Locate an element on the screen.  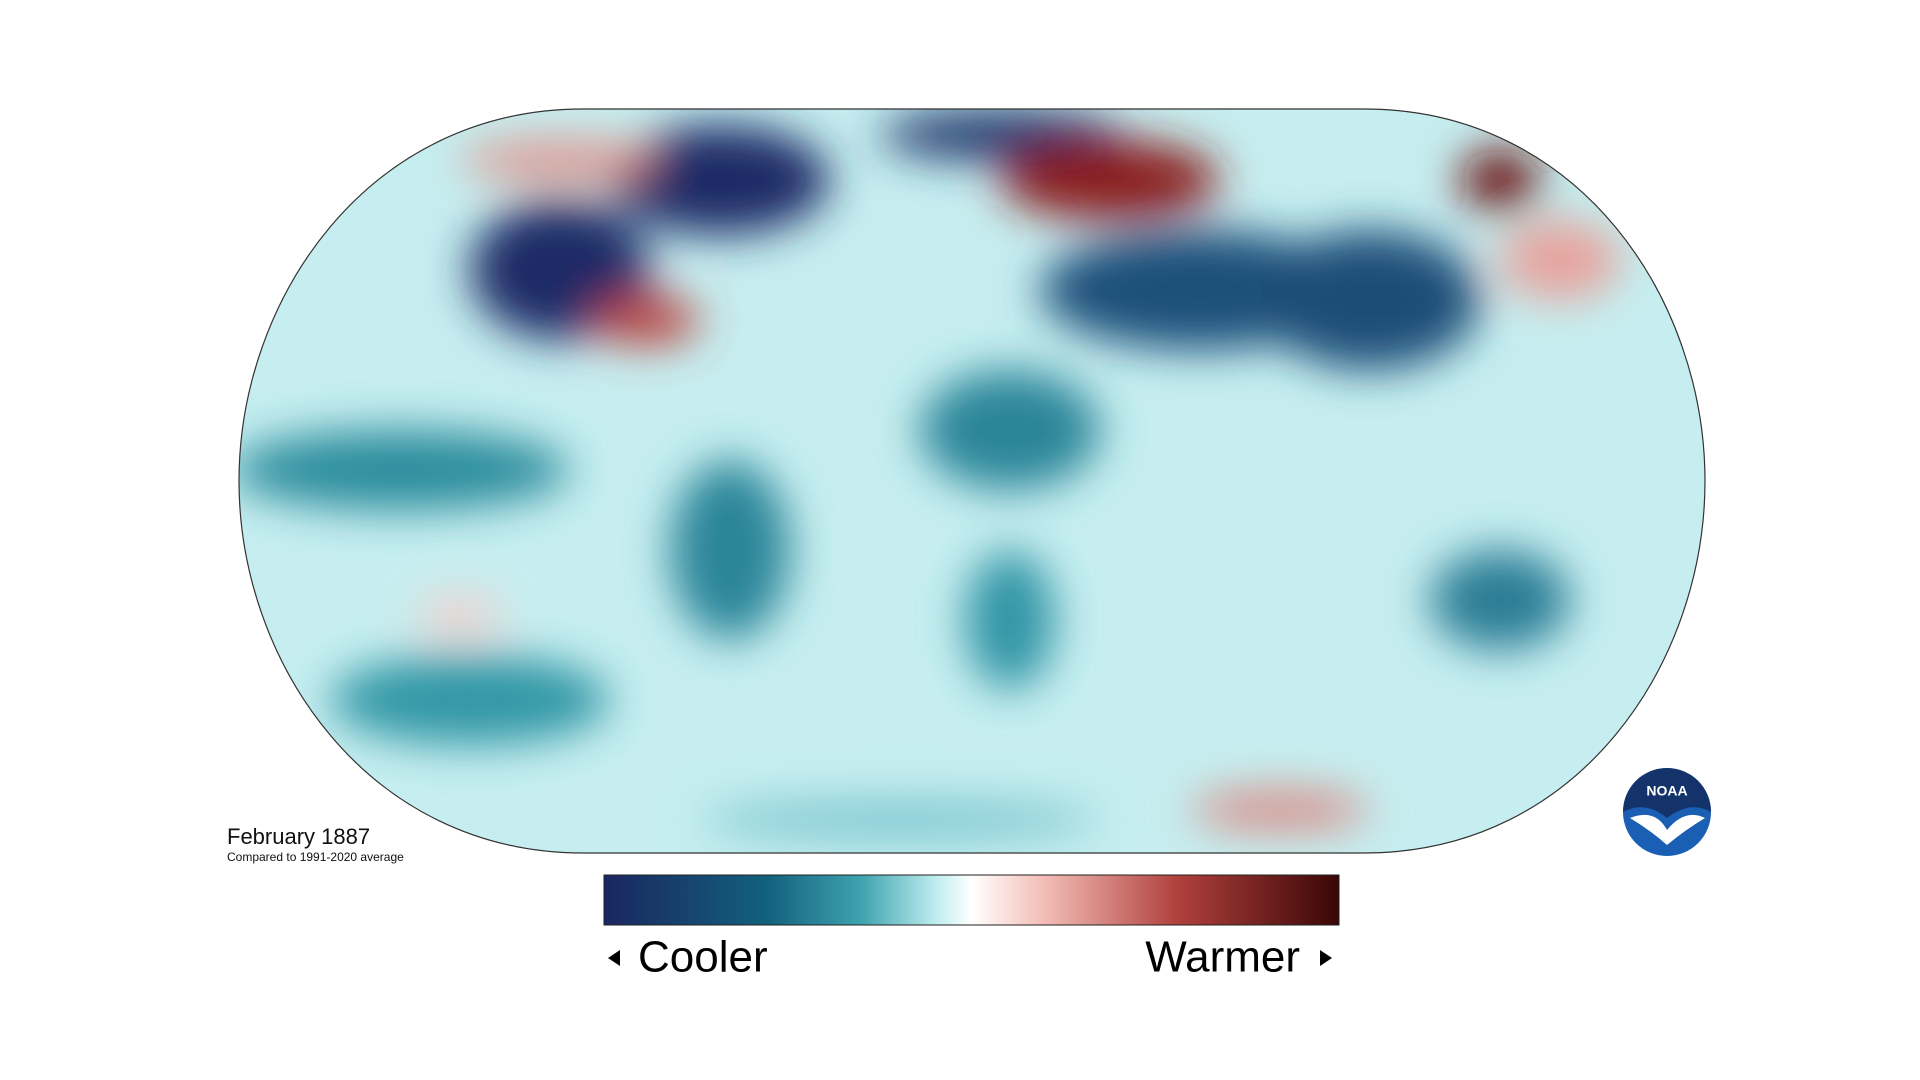
logo-top is located at coordinates (1667, 793).